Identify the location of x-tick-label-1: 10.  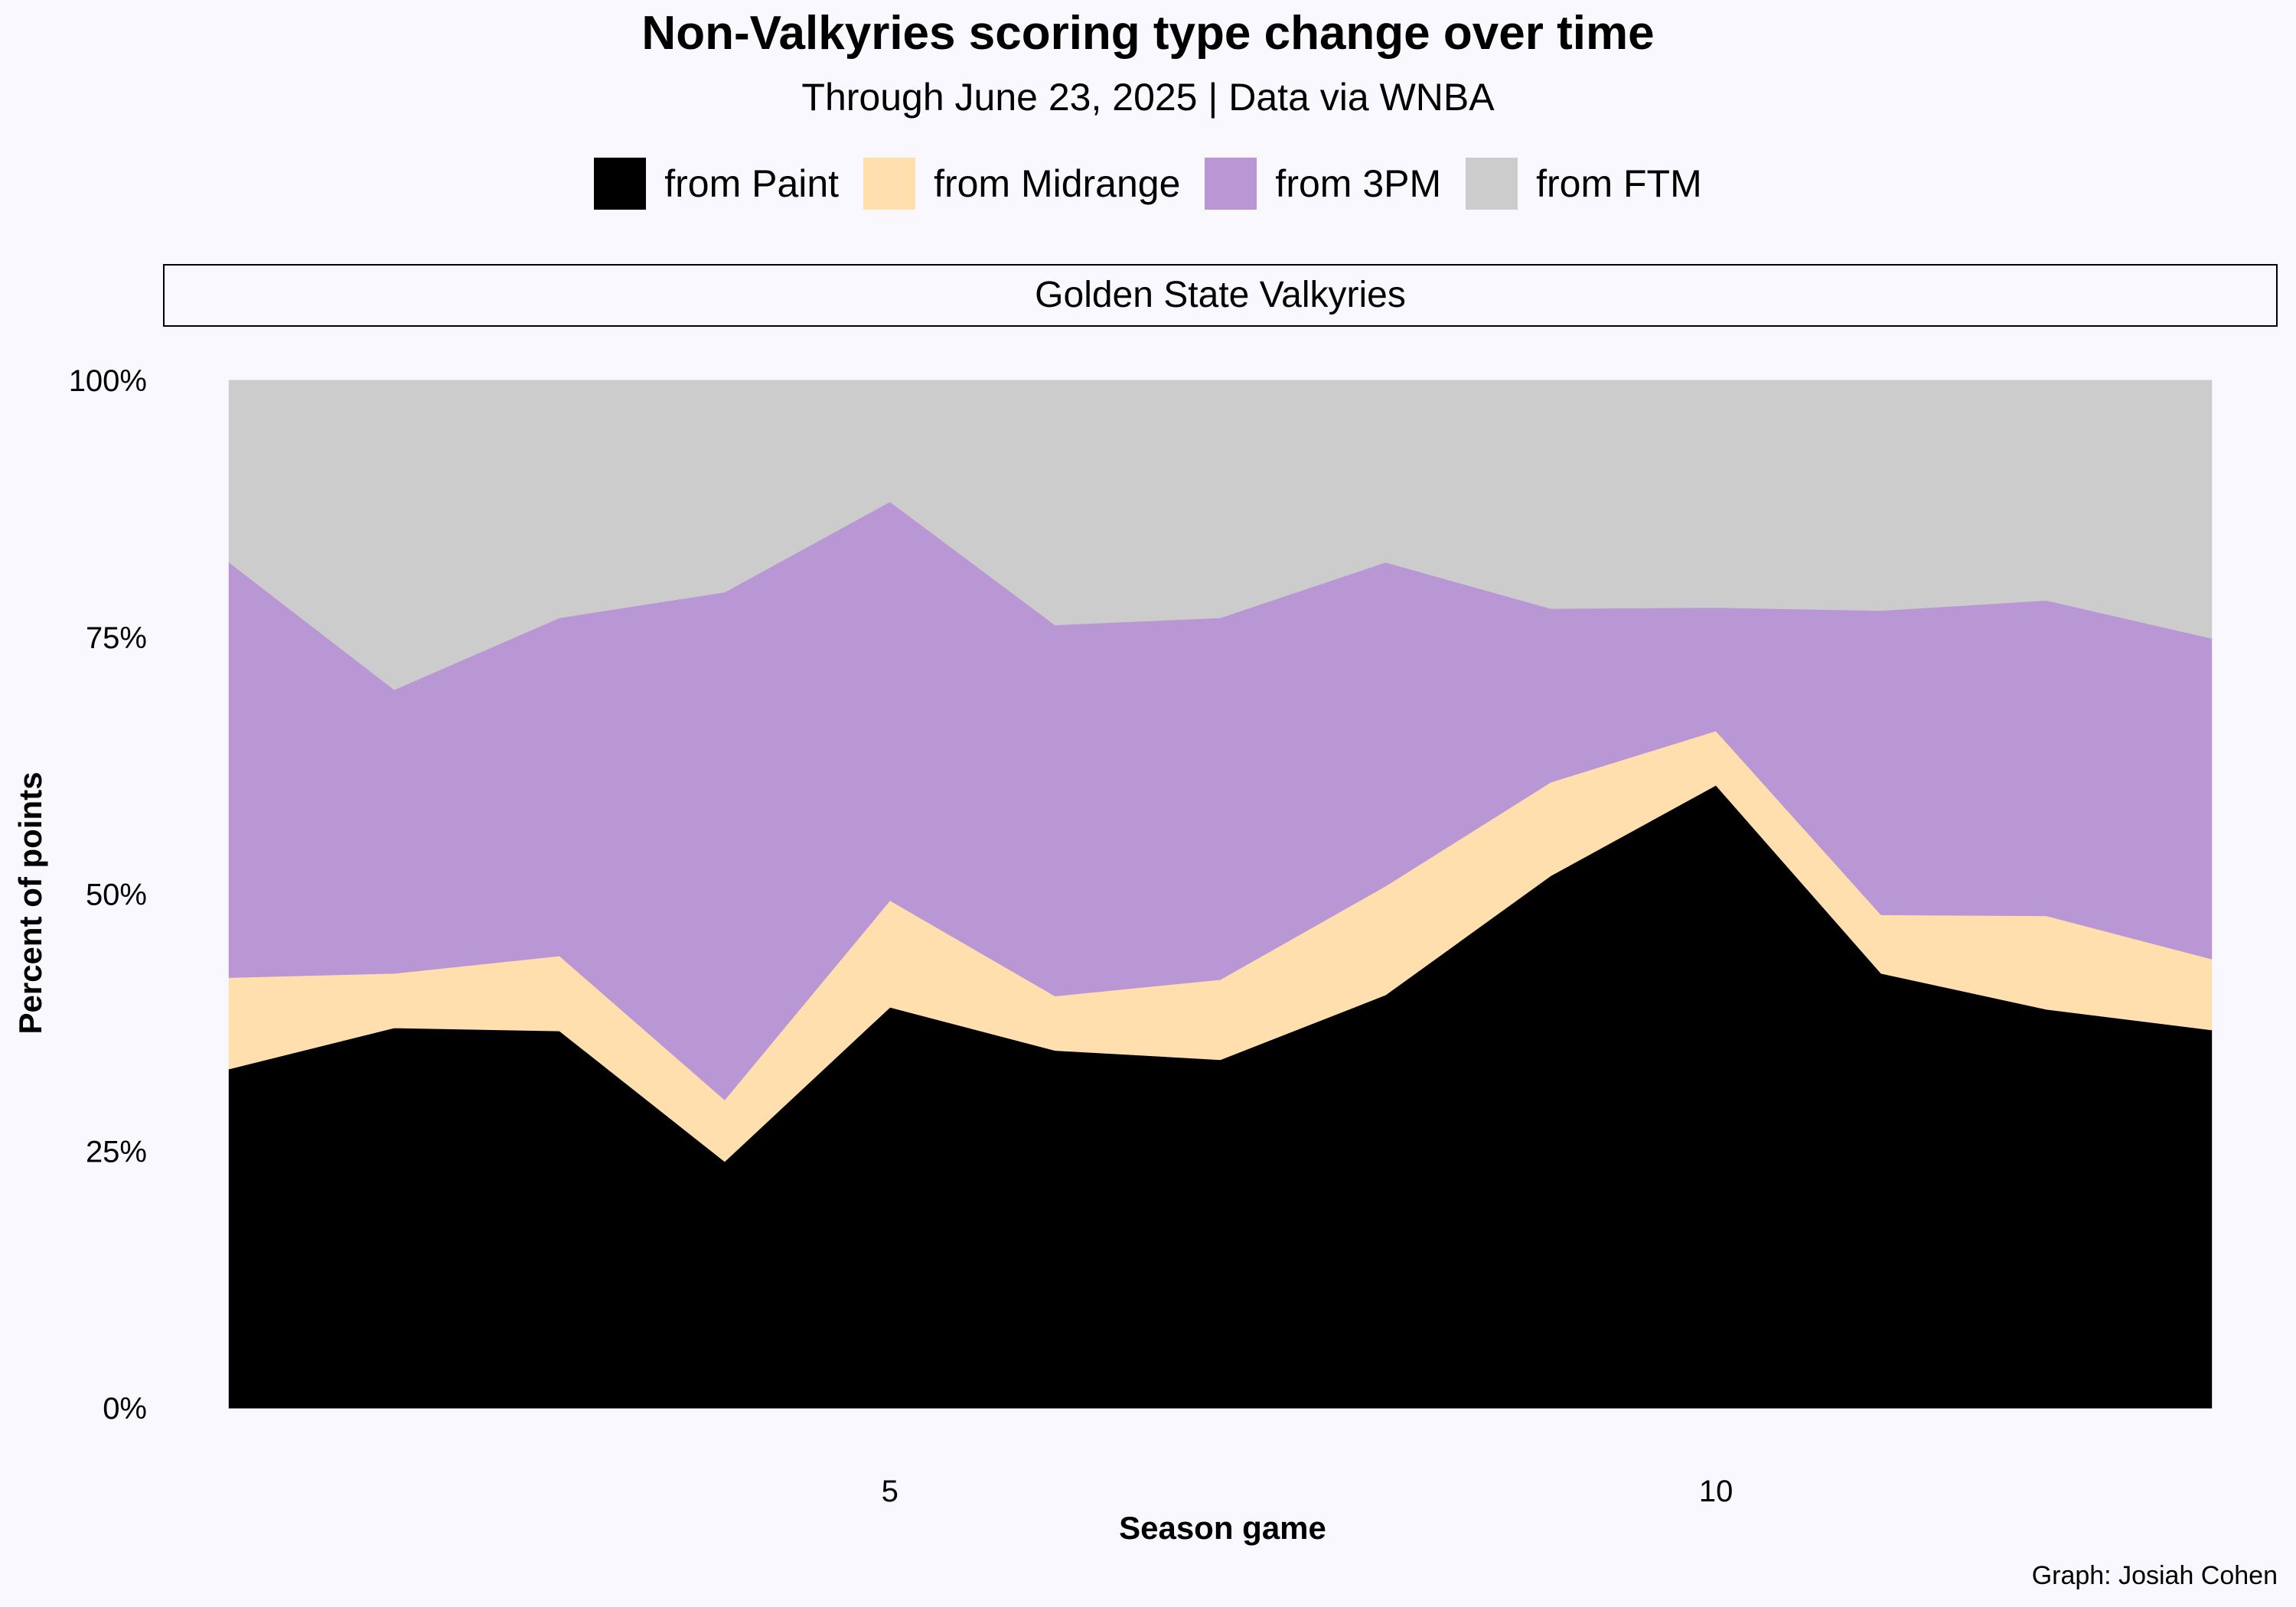
(1716, 1491).